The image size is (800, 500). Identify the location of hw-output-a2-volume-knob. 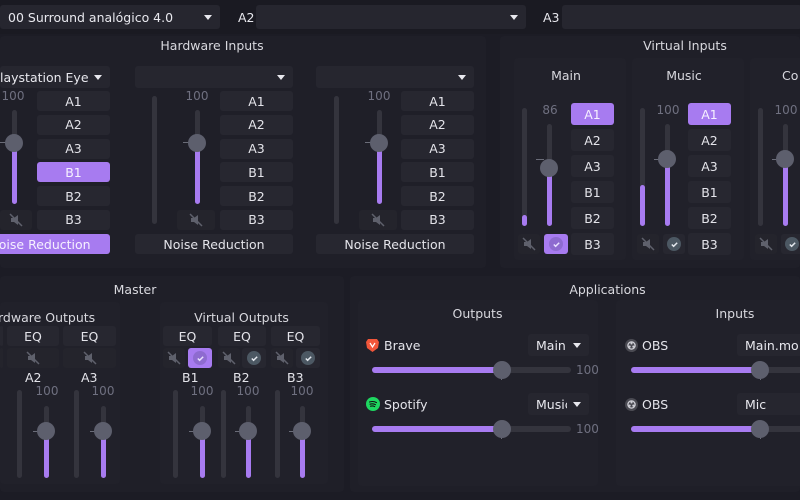
(46, 431).